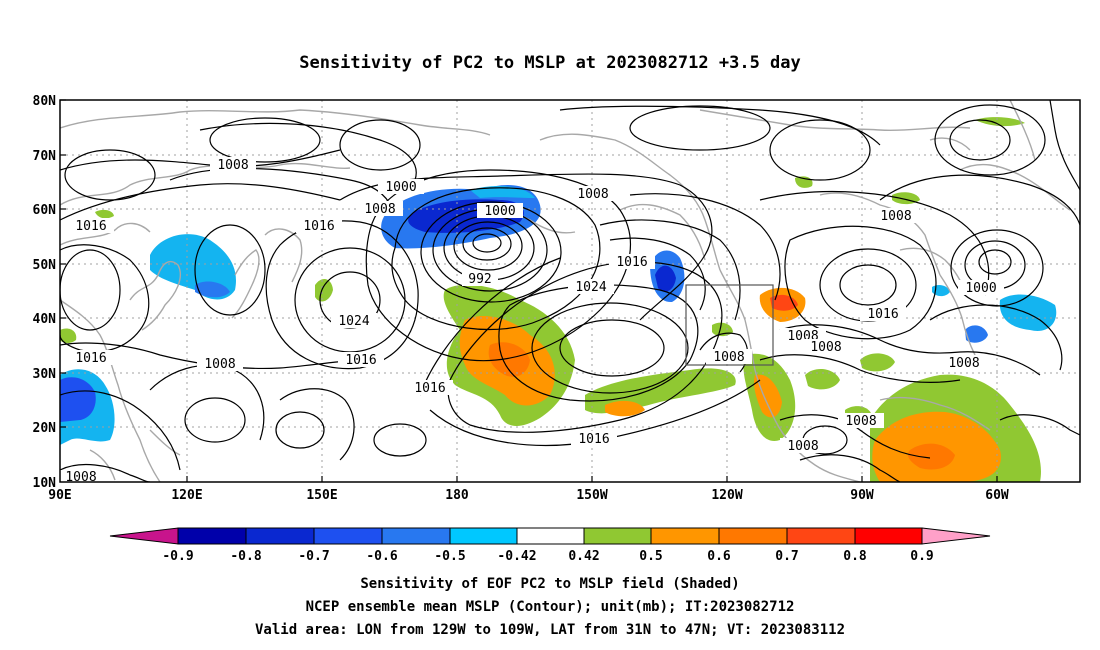 The width and height of the screenshot is (1100, 650). What do you see at coordinates (45, 374) in the screenshot?
I see `lat-label: 30N` at bounding box center [45, 374].